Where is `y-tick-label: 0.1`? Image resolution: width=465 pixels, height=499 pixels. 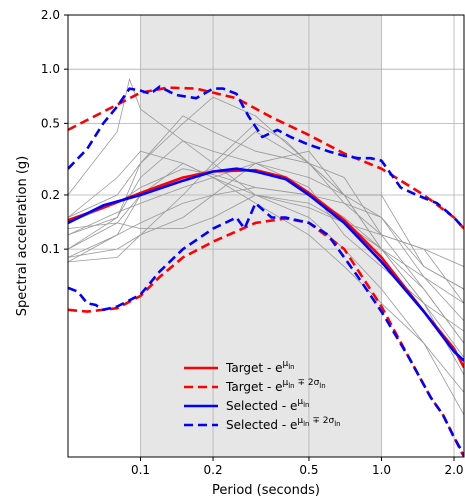
y-tick-label: 0.1 is located at coordinates (50, 249).